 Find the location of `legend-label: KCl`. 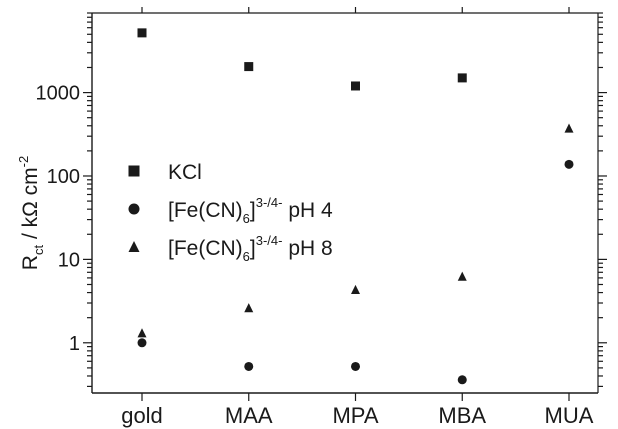

legend-label: KCl is located at coordinates (185, 172).